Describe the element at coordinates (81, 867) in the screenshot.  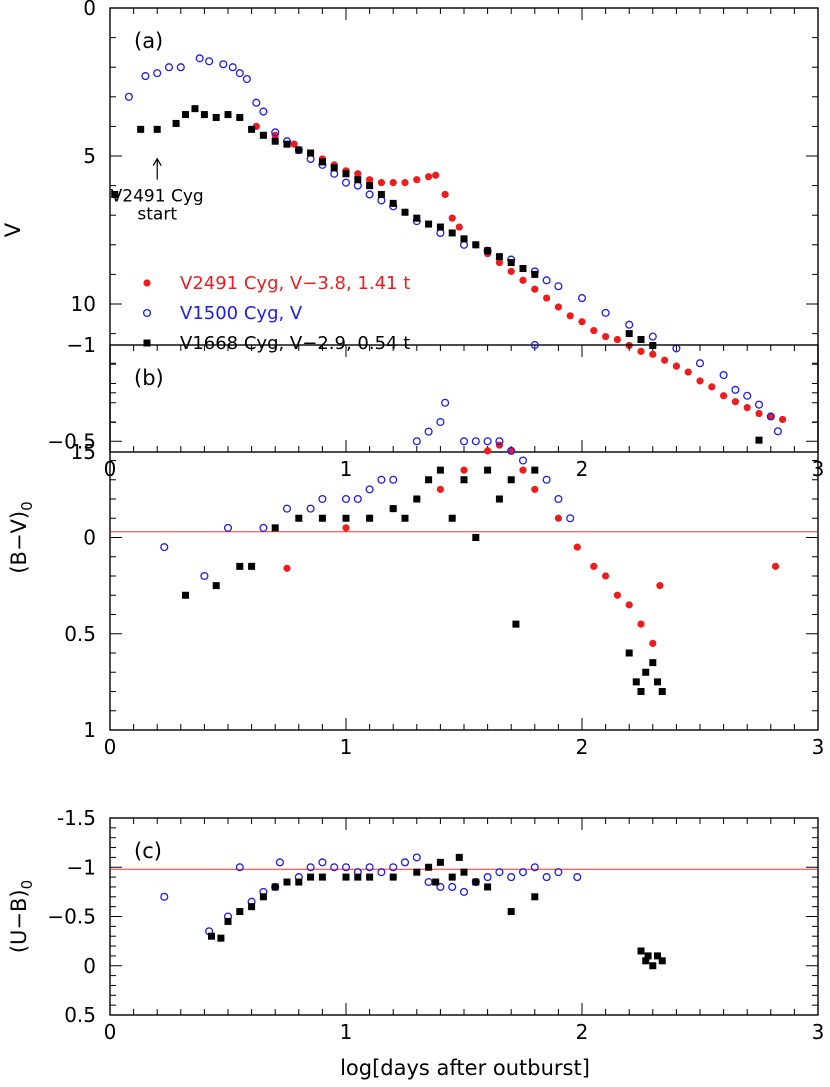
I see `y-tick-label: −1` at that location.